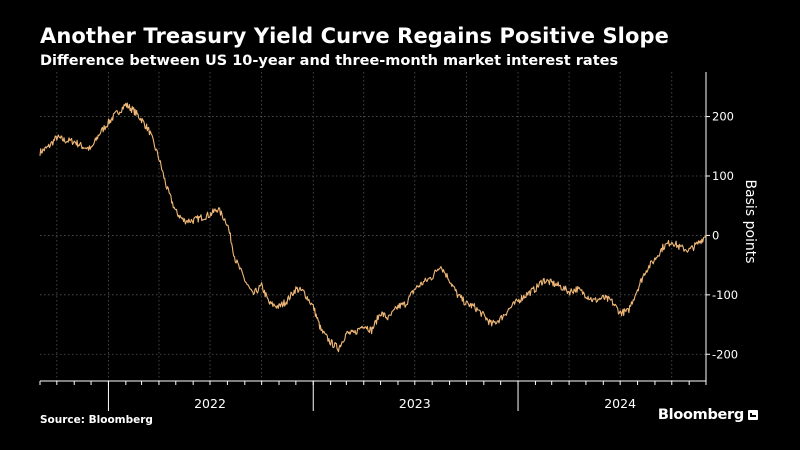 Image resolution: width=800 pixels, height=450 pixels. I want to click on y-tick-label: 200, so click(723, 117).